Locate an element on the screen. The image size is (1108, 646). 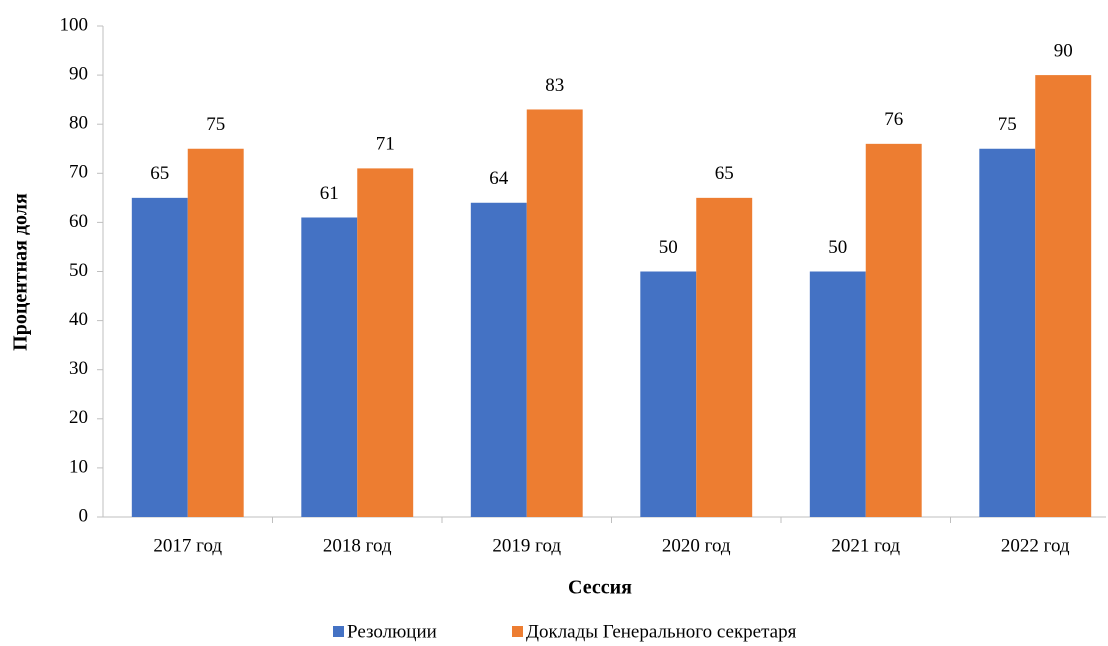
data-label: 61 is located at coordinates (329, 193).